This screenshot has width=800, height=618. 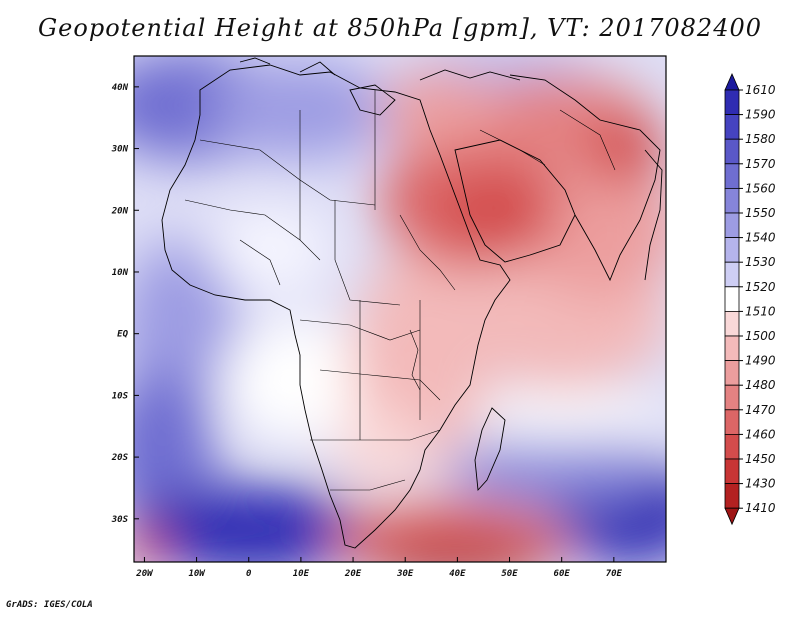 I want to click on x-tick-label: 20W, so click(x=144, y=574).